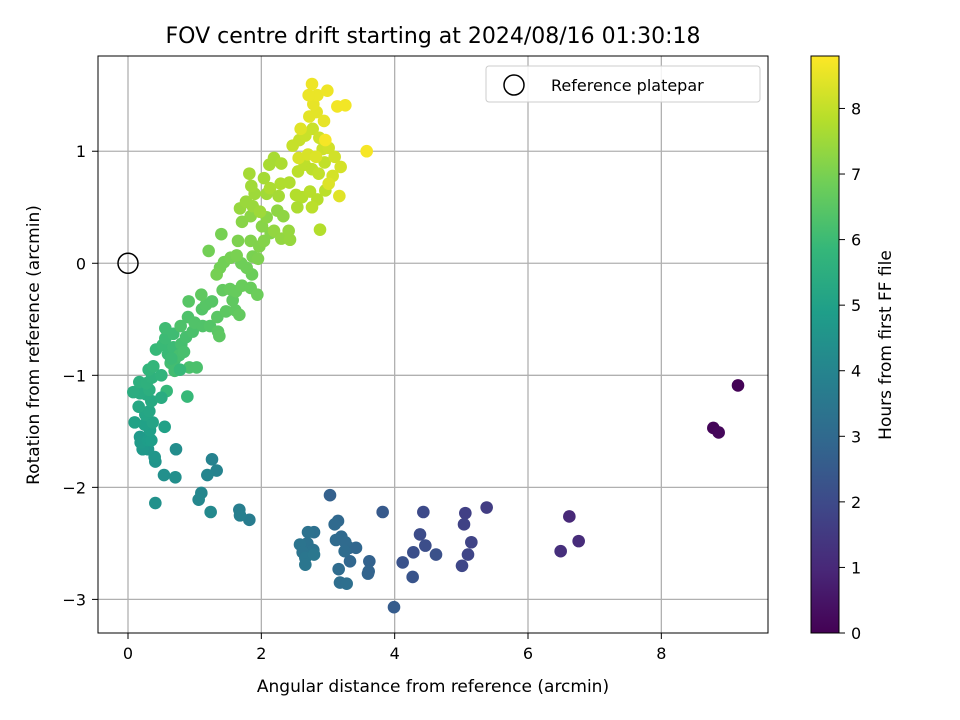 The width and height of the screenshot is (960, 720). I want to click on reference-point, so click(128, 263).